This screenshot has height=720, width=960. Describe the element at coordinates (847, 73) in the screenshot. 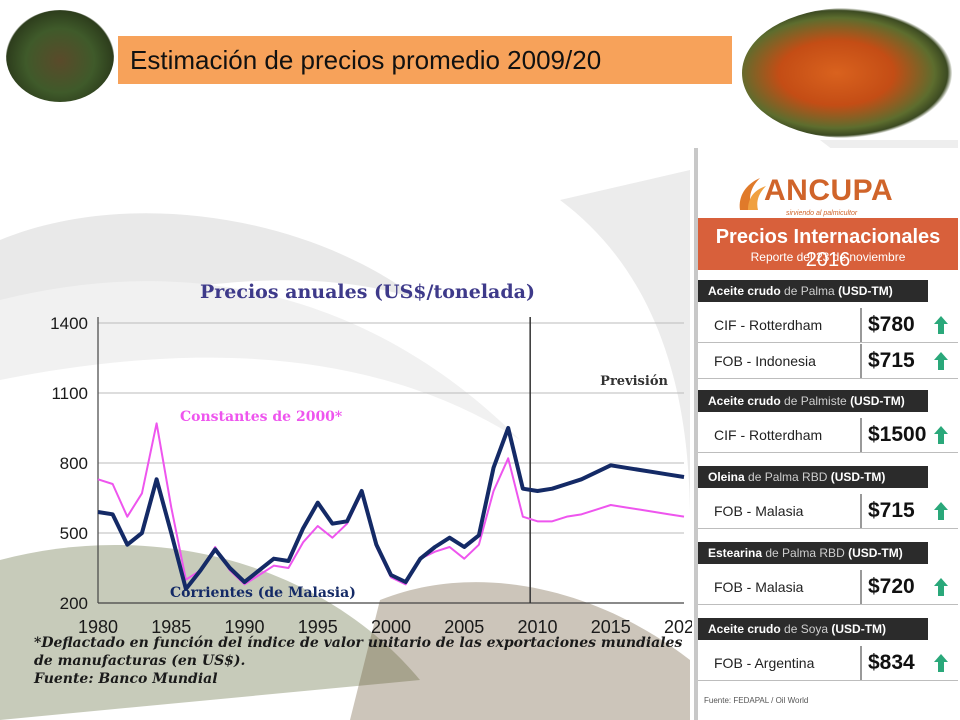

I see `palm-fruit-photo` at that location.